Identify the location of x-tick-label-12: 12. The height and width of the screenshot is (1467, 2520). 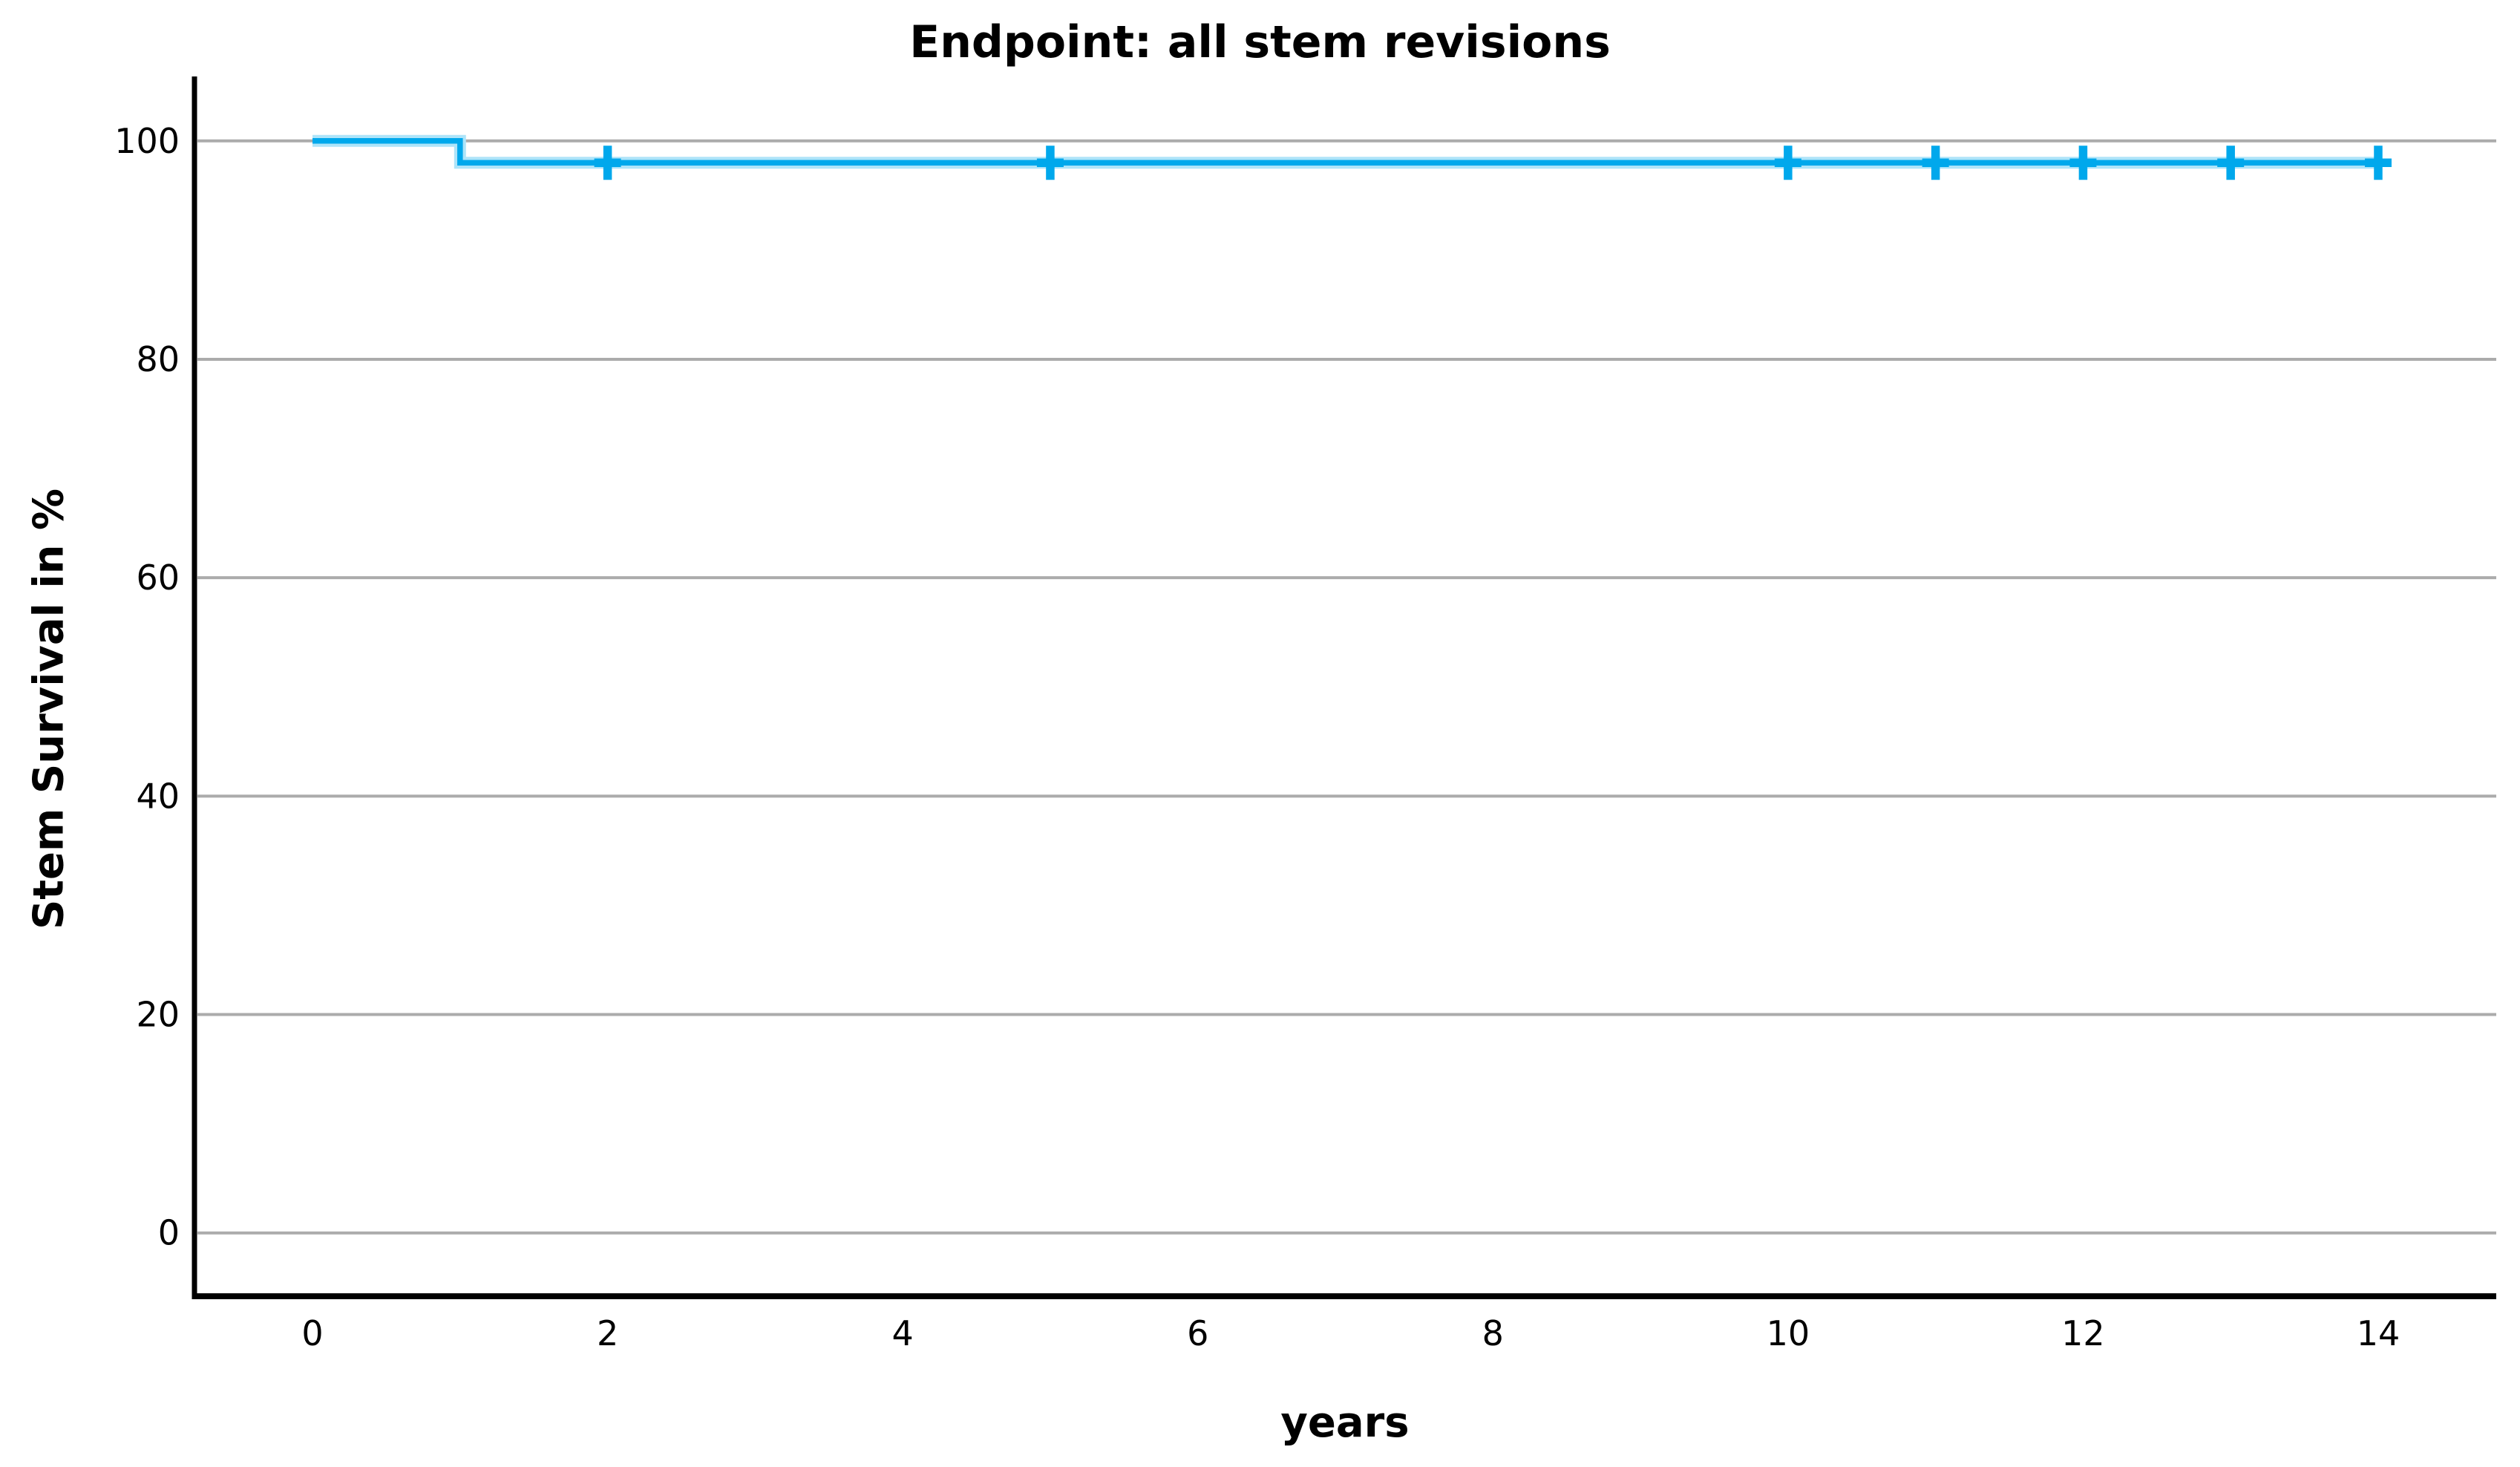
(2083, 1333).